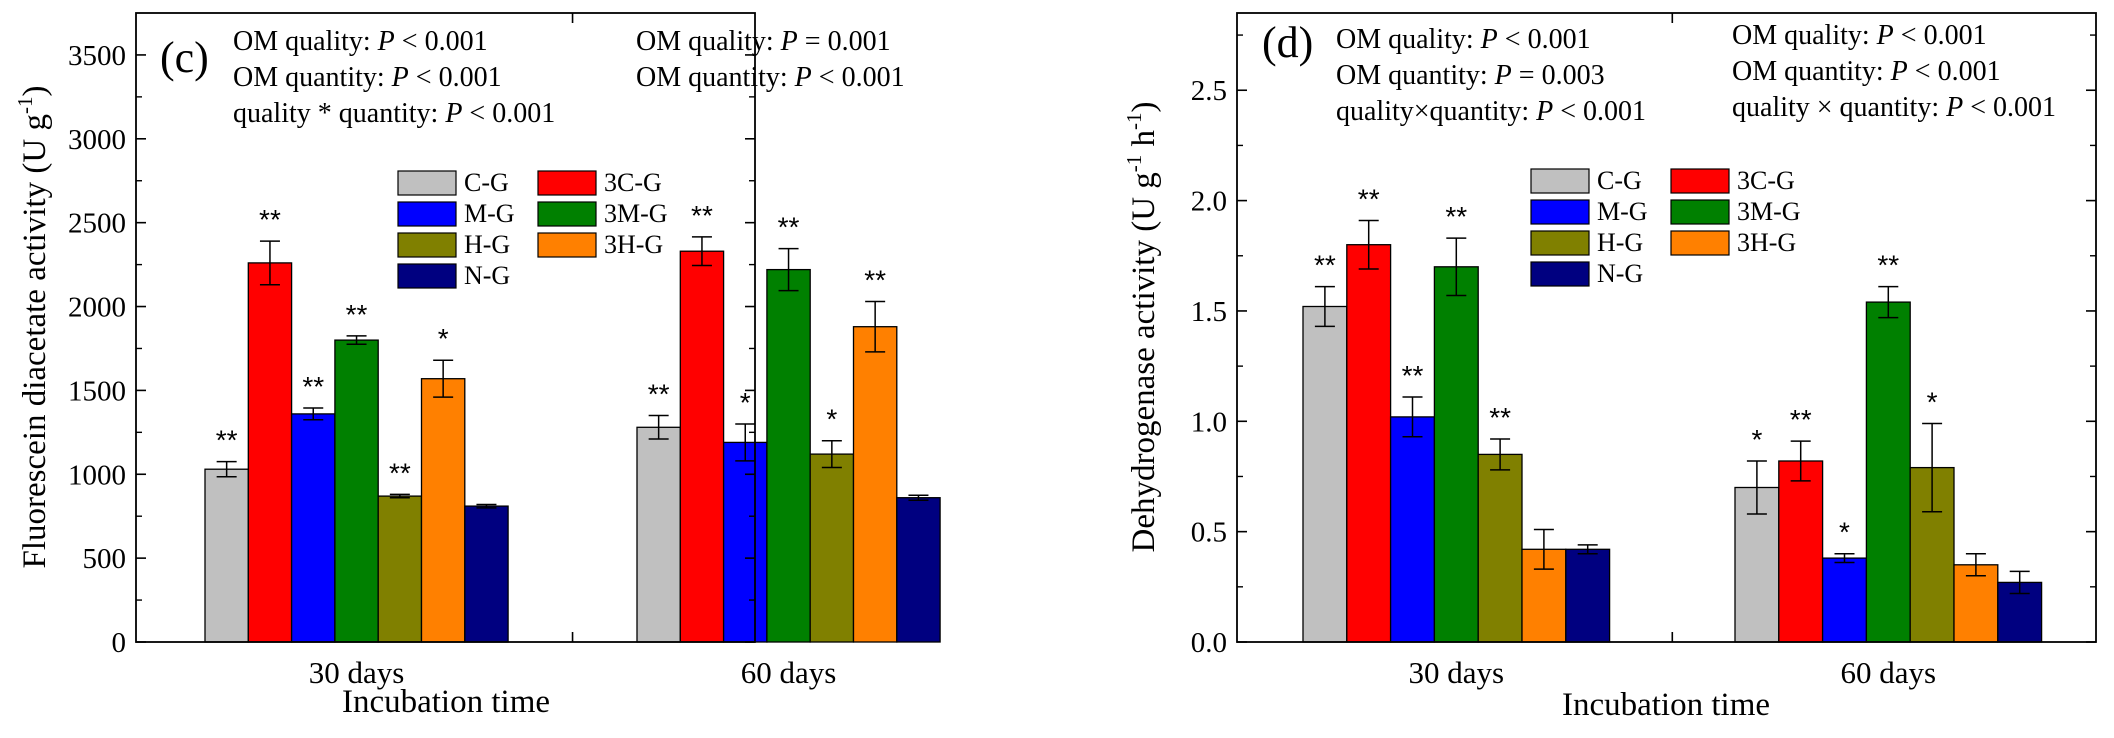  Describe the element at coordinates (567, 214) in the screenshot. I see `legend-swatch-3M-G` at that location.